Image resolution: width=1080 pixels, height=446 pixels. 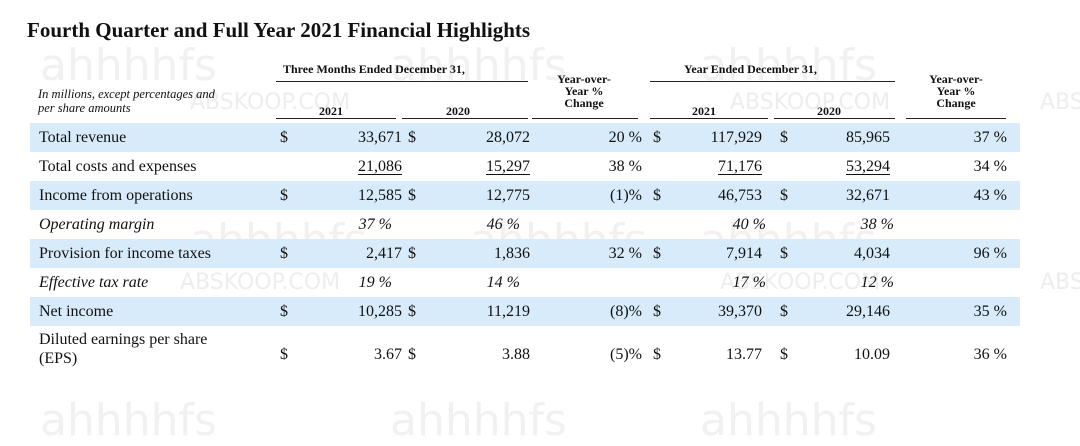 What do you see at coordinates (736, 137) in the screenshot?
I see `fy-2021-value: 117,929` at bounding box center [736, 137].